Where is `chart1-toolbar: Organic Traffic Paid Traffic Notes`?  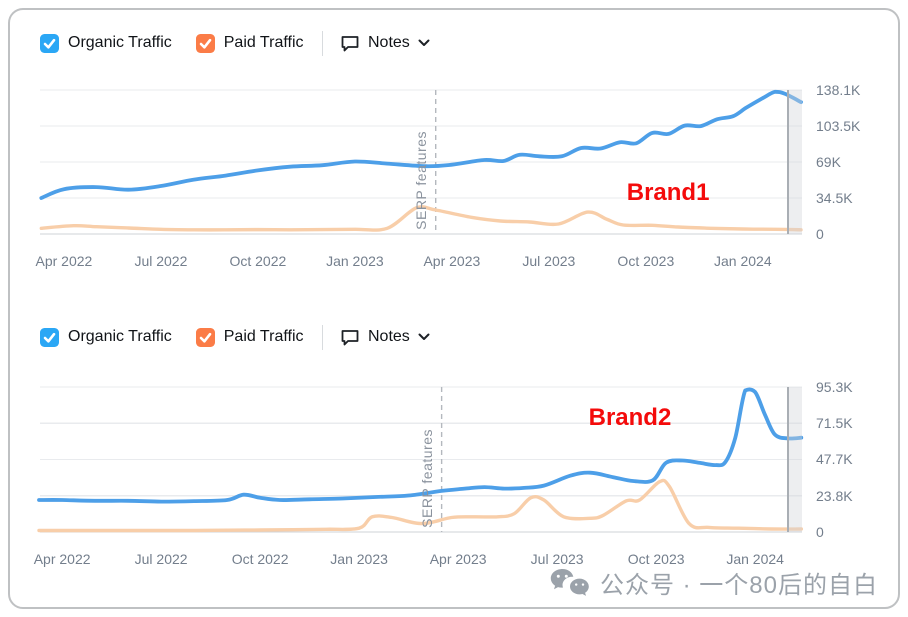
chart1-toolbar: Organic Traffic Paid Traffic Notes is located at coordinates (235, 43).